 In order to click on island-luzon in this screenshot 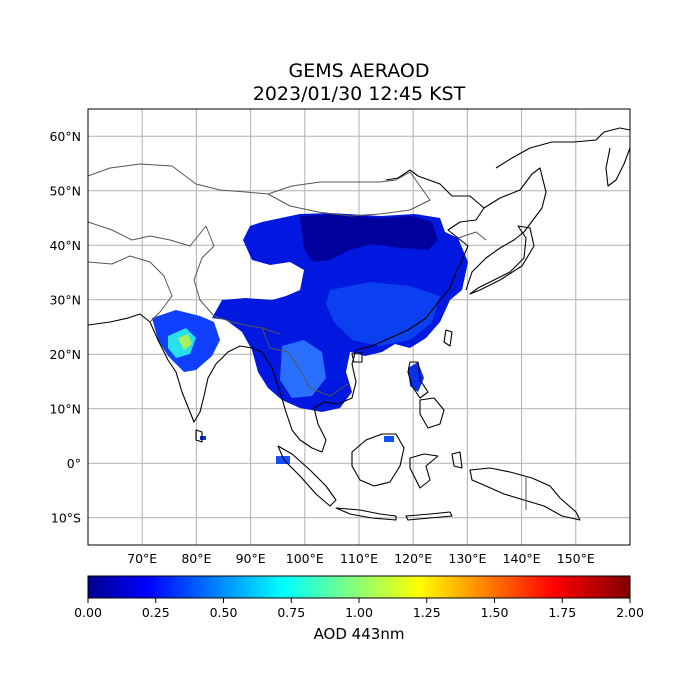, I will do `click(418, 380)`.